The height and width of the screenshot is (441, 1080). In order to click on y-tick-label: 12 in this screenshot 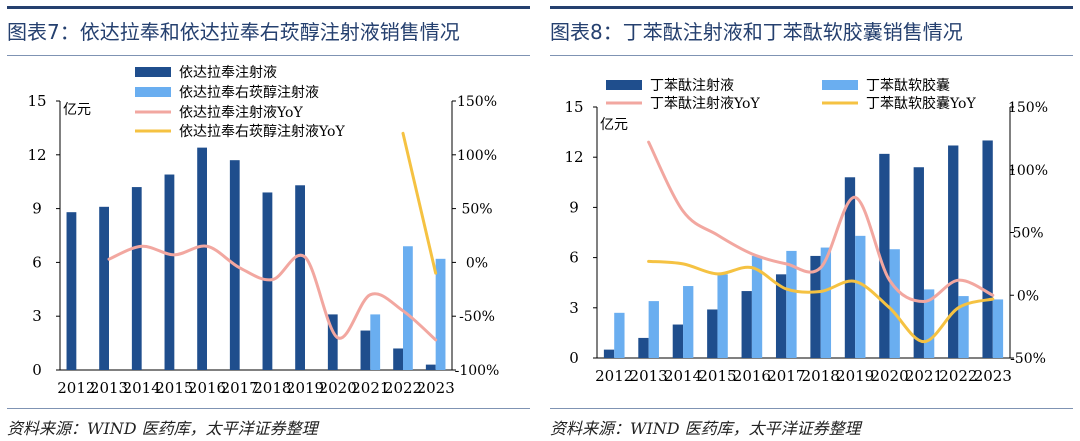, I will do `click(573, 157)`.